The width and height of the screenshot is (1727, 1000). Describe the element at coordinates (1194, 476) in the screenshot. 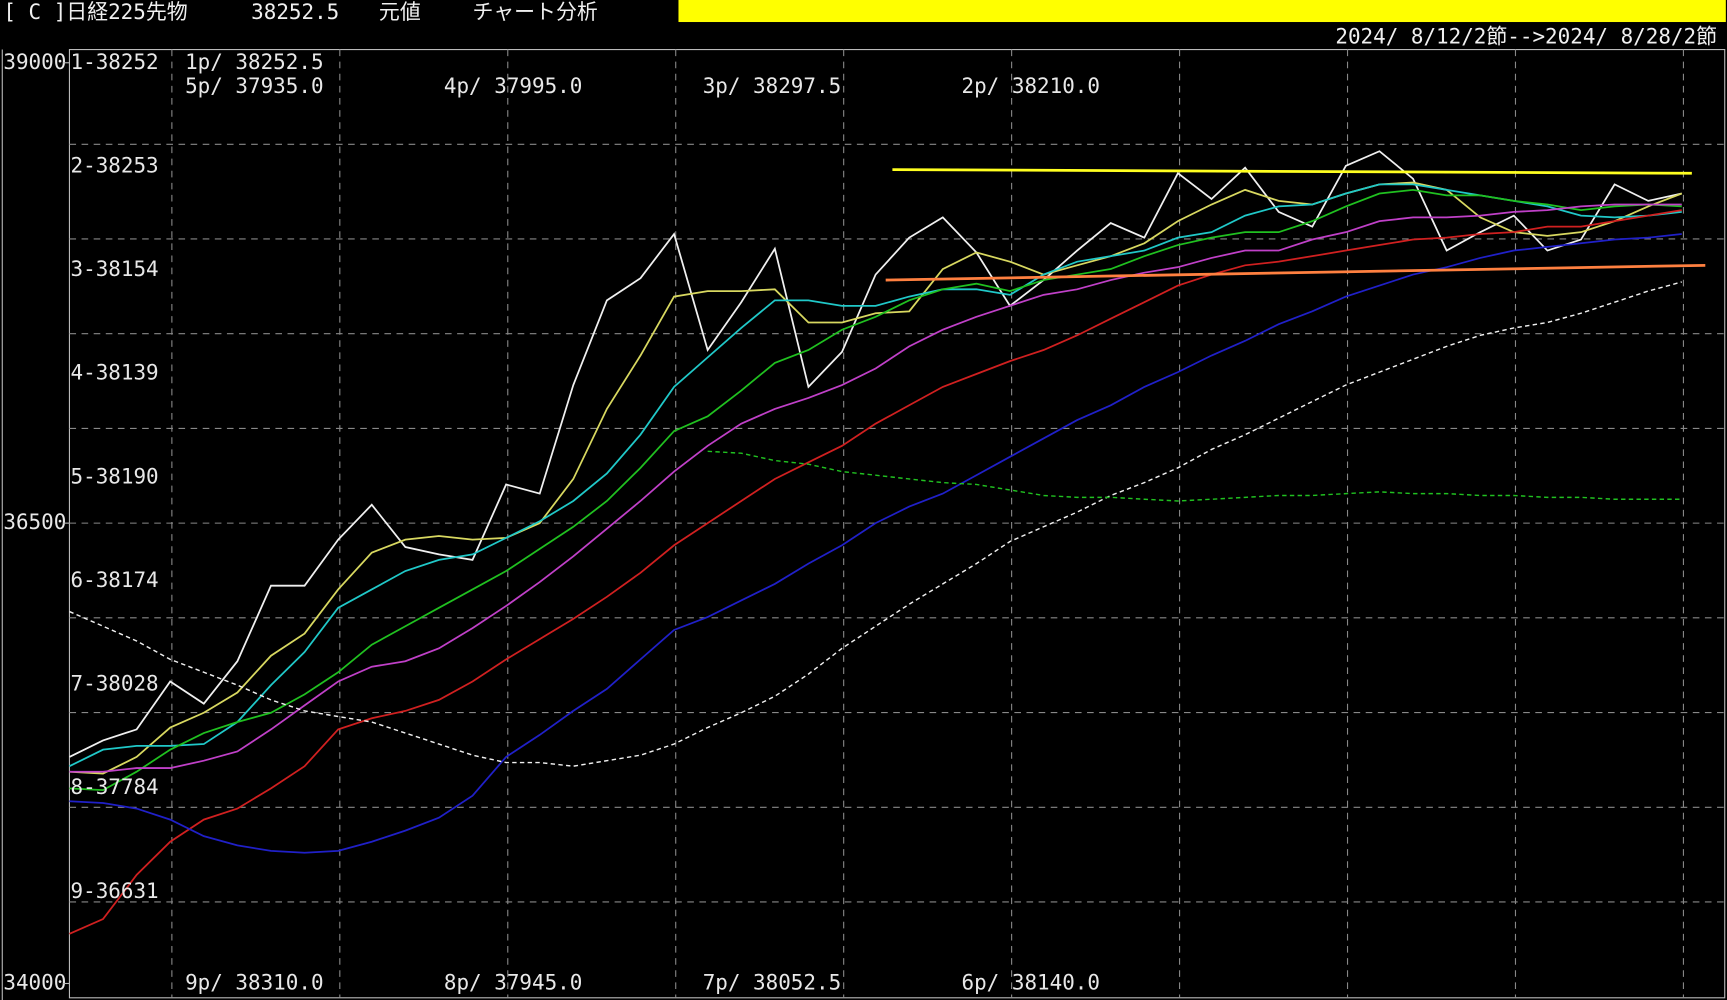

I see `series-line` at that location.